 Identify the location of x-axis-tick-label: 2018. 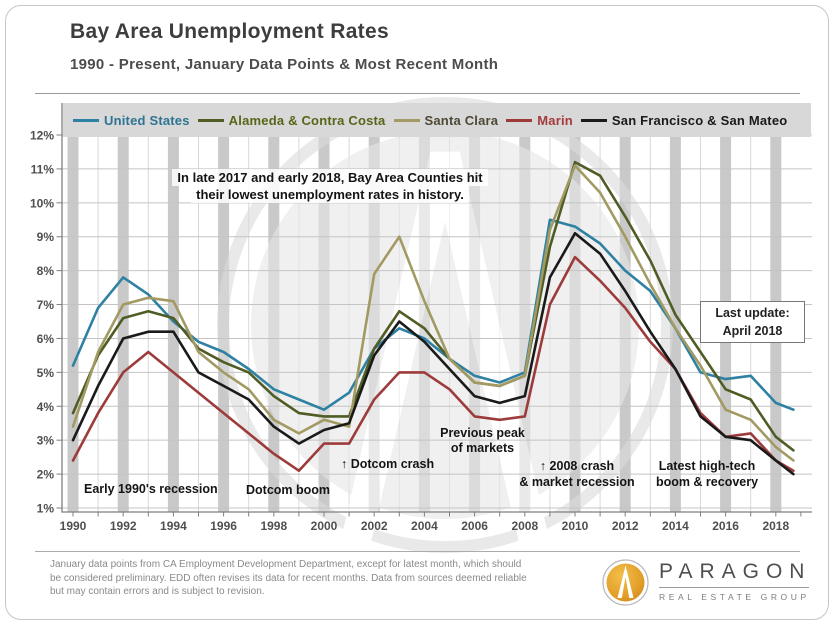
(775, 526).